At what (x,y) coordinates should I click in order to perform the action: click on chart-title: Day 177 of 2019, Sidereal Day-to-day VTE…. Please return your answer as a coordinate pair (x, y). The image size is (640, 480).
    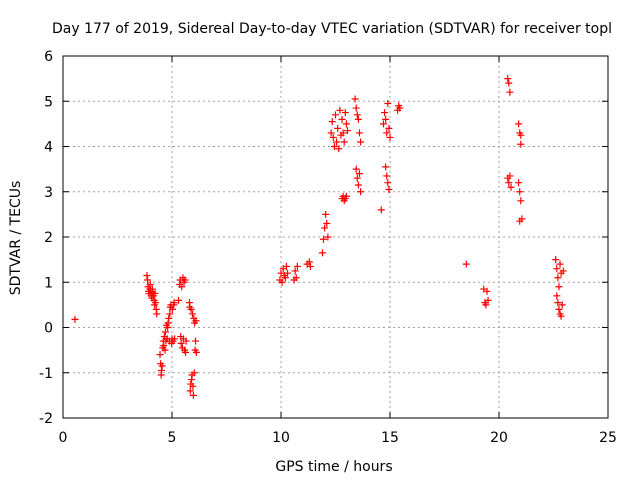
    Looking at the image, I should click on (332, 29).